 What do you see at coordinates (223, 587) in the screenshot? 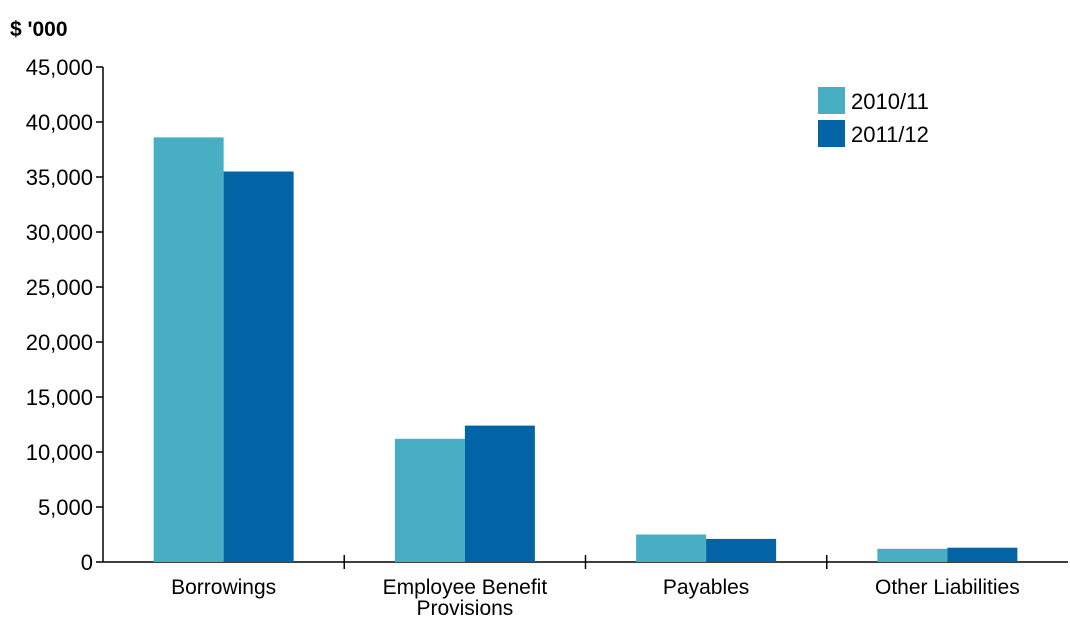
I see `x-tick-label: Borrowings` at bounding box center [223, 587].